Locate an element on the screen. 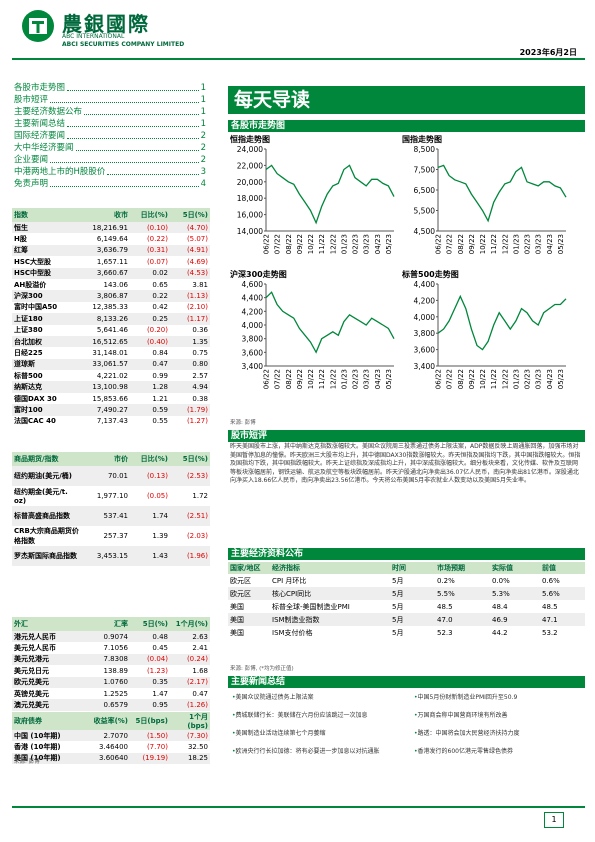  toc-row: 股市短评 1 is located at coordinates (110, 100).